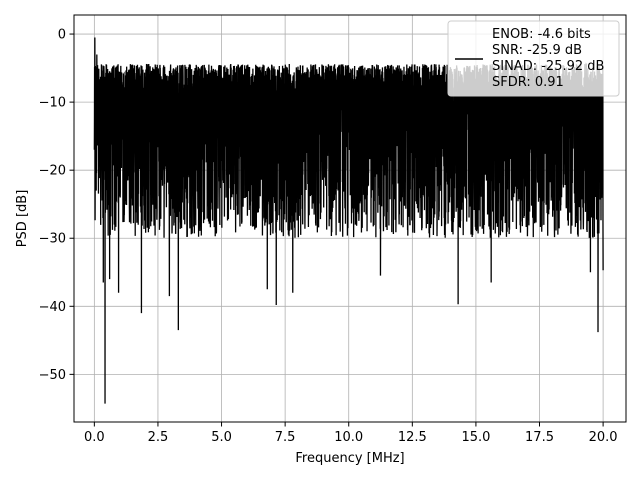  Describe the element at coordinates (349, 458) in the screenshot. I see `x-axis-label: Frequency [MHz]` at that location.